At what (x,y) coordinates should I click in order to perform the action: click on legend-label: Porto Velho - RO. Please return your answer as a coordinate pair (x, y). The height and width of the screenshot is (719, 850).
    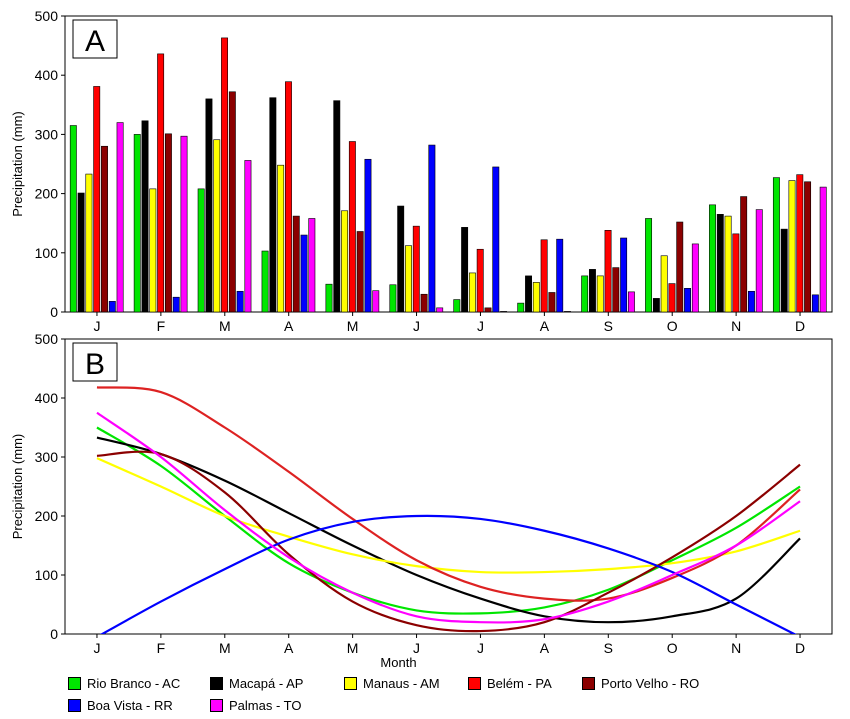
    Looking at the image, I should click on (650, 683).